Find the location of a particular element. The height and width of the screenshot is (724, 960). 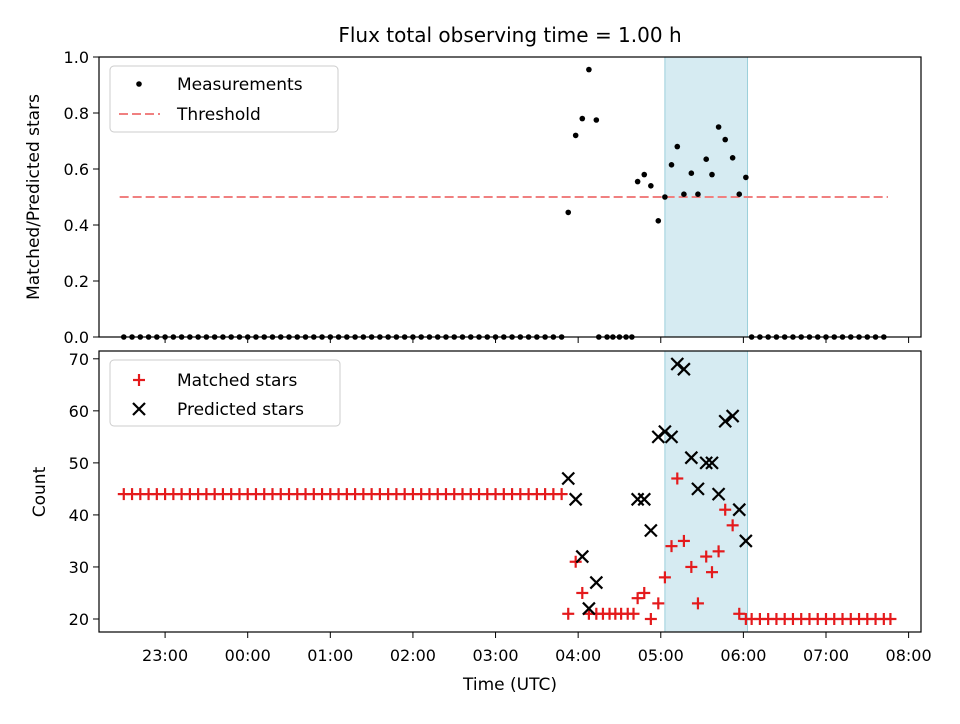

top-y-tick-label: 0.4 is located at coordinates (76, 225).